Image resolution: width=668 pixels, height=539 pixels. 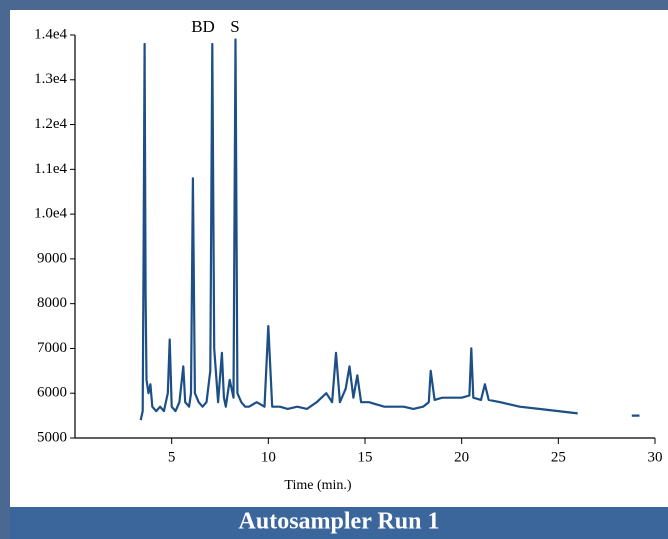 I want to click on y-tick-label: 1.2e4, so click(x=50, y=124).